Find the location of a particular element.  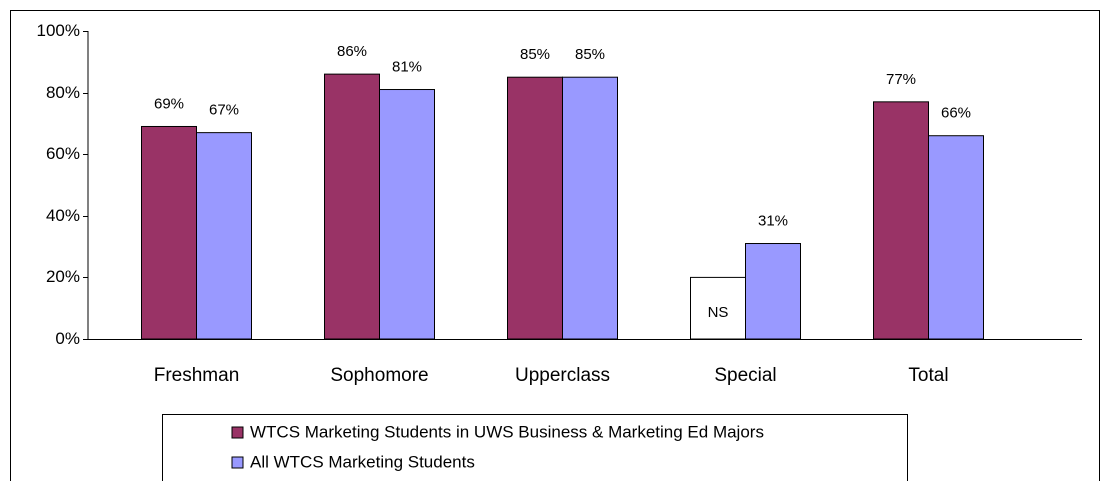

data-label: NS is located at coordinates (718, 312).